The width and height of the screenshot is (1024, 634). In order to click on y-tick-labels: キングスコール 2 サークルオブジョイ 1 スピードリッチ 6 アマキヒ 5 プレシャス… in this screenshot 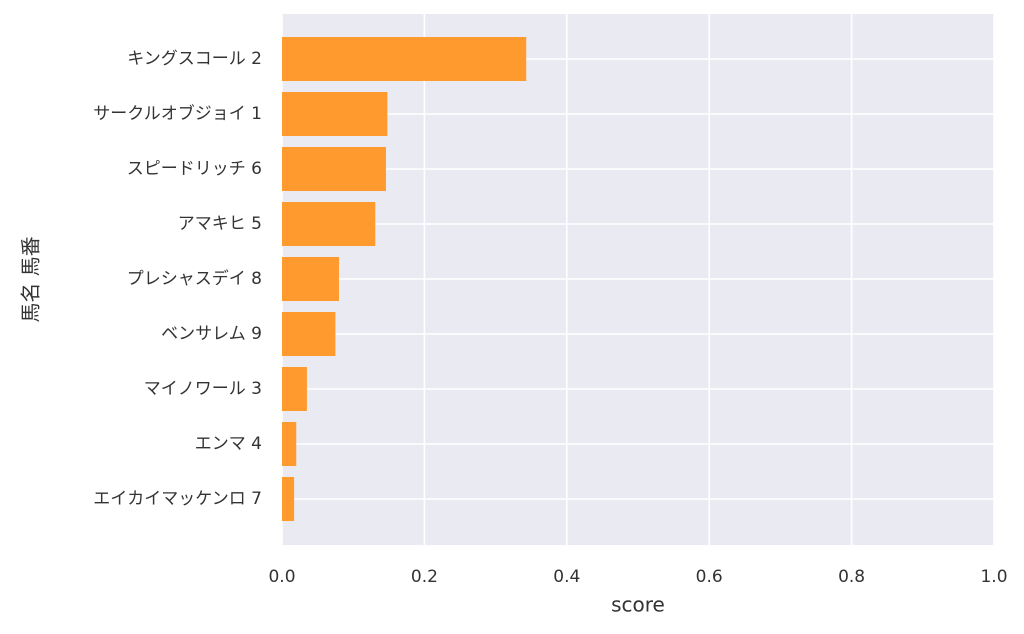, I will do `click(177, 279)`.